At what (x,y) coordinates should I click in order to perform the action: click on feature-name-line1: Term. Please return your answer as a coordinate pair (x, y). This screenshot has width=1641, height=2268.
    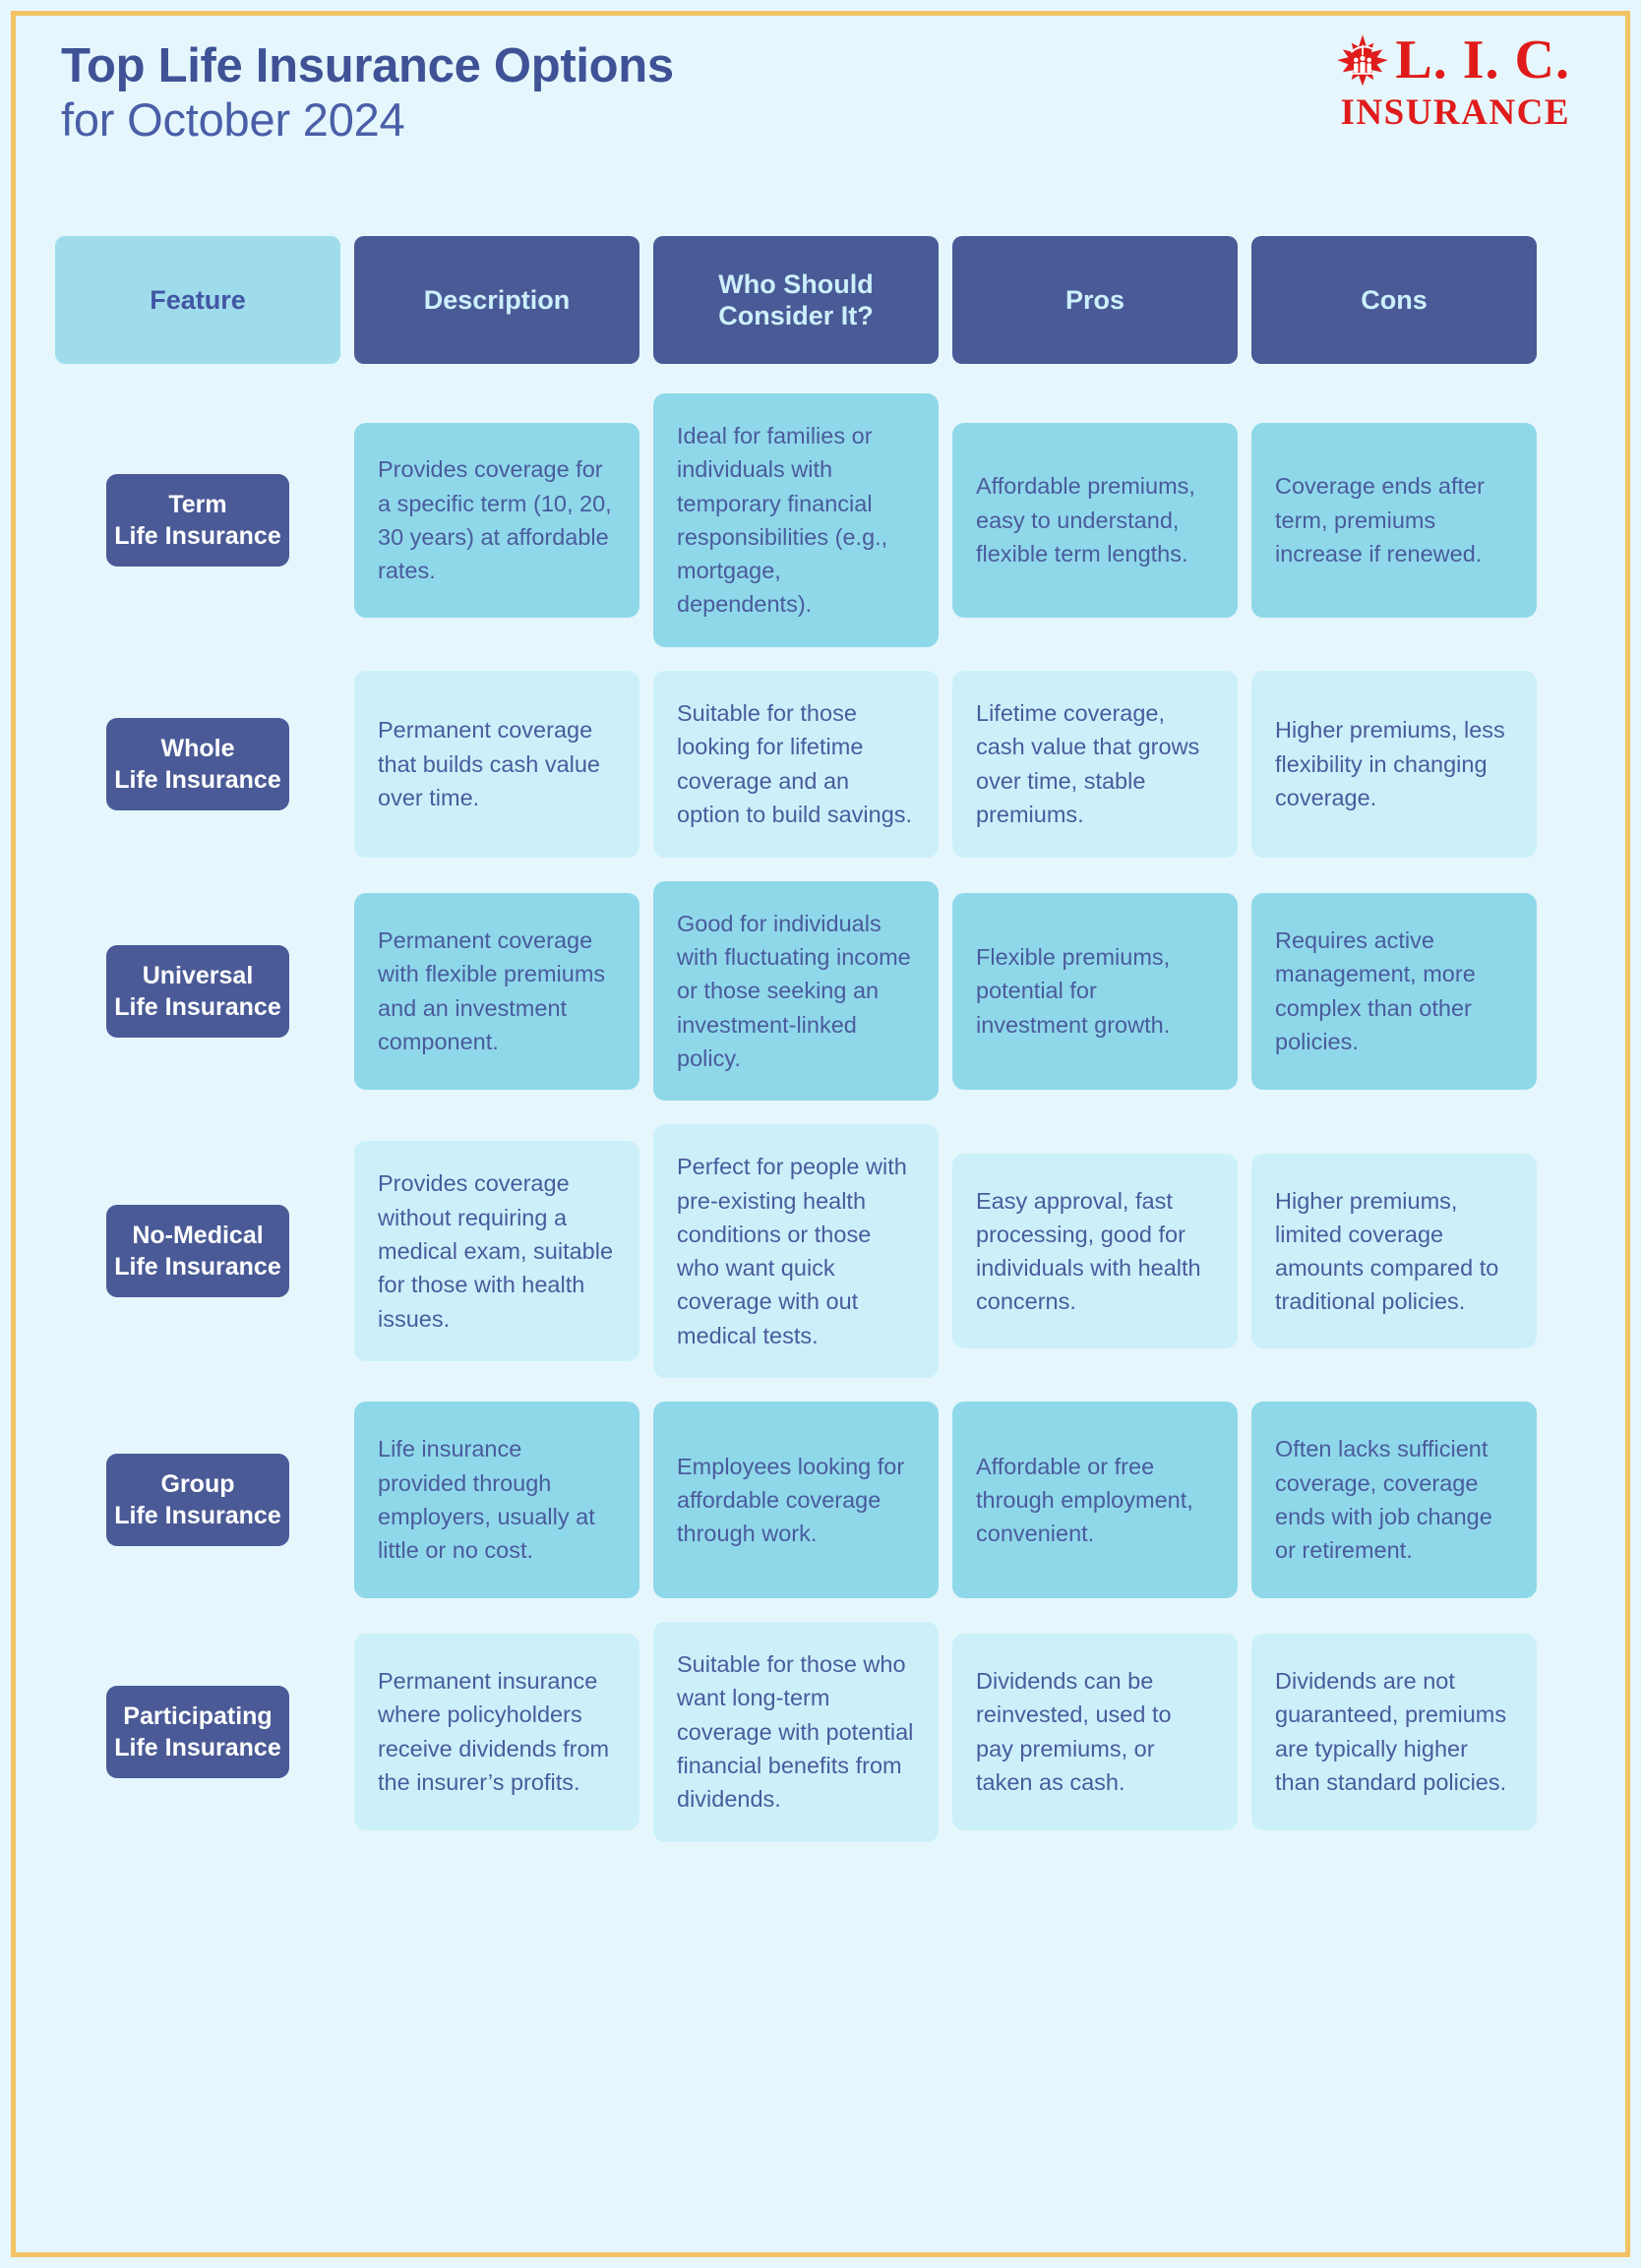
    Looking at the image, I should click on (197, 504).